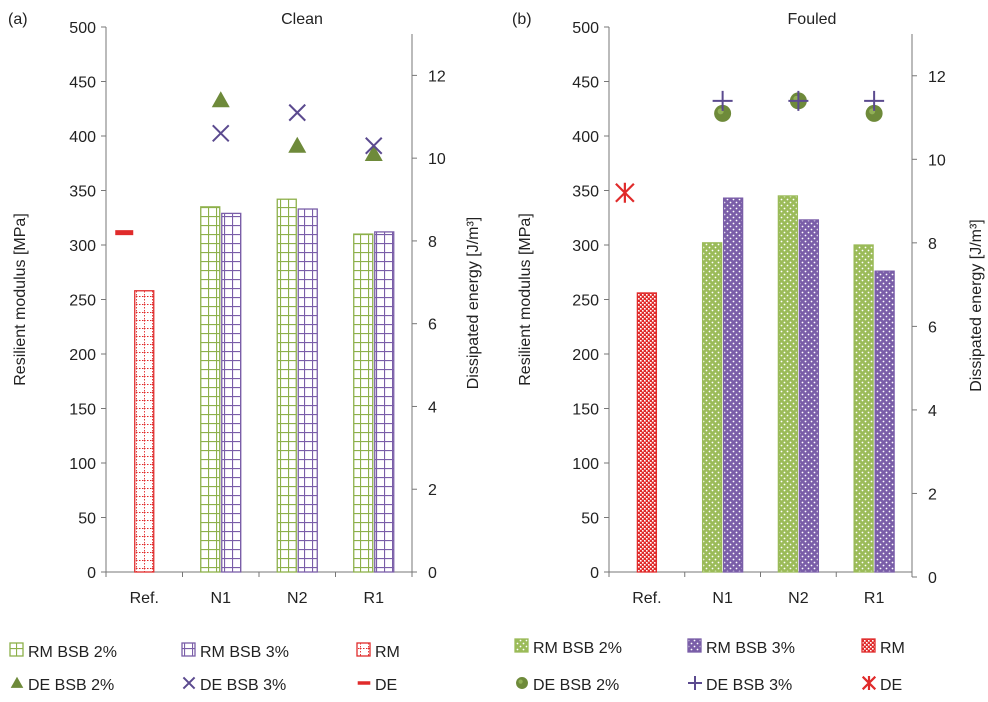 This screenshot has width=988, height=702. Describe the element at coordinates (221, 598) in the screenshot. I see `x-tick-label: N1` at that location.